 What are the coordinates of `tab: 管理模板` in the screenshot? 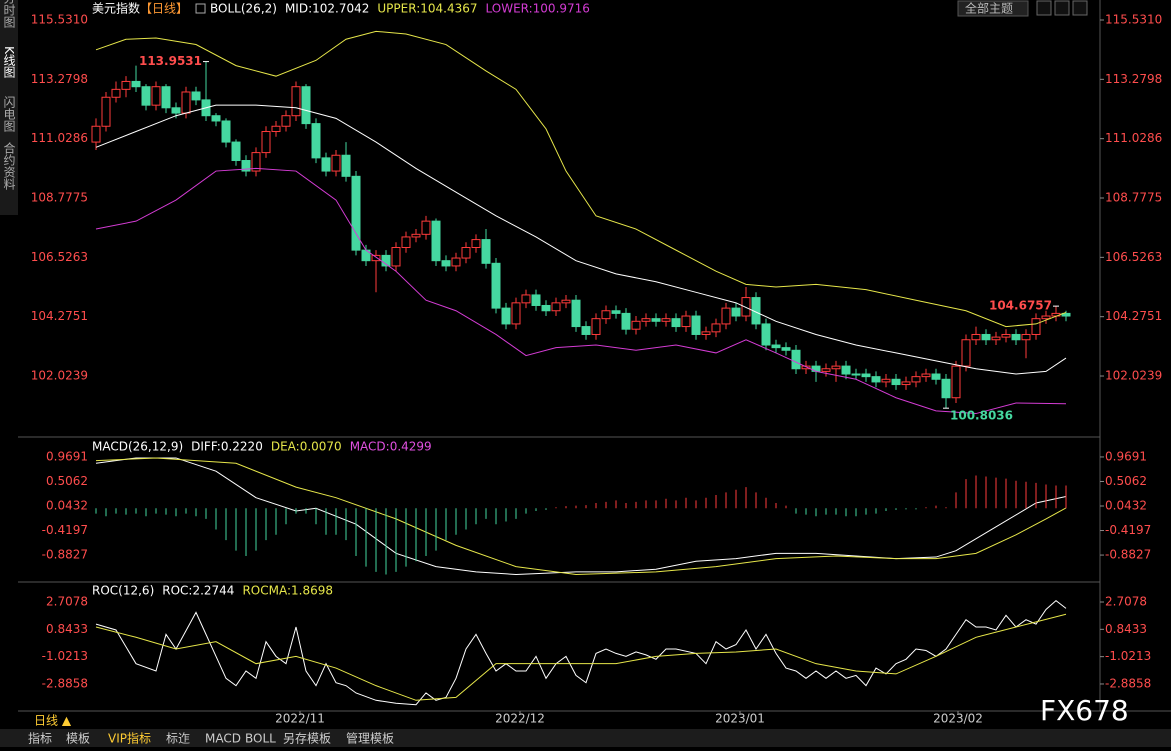 It's located at (370, 738).